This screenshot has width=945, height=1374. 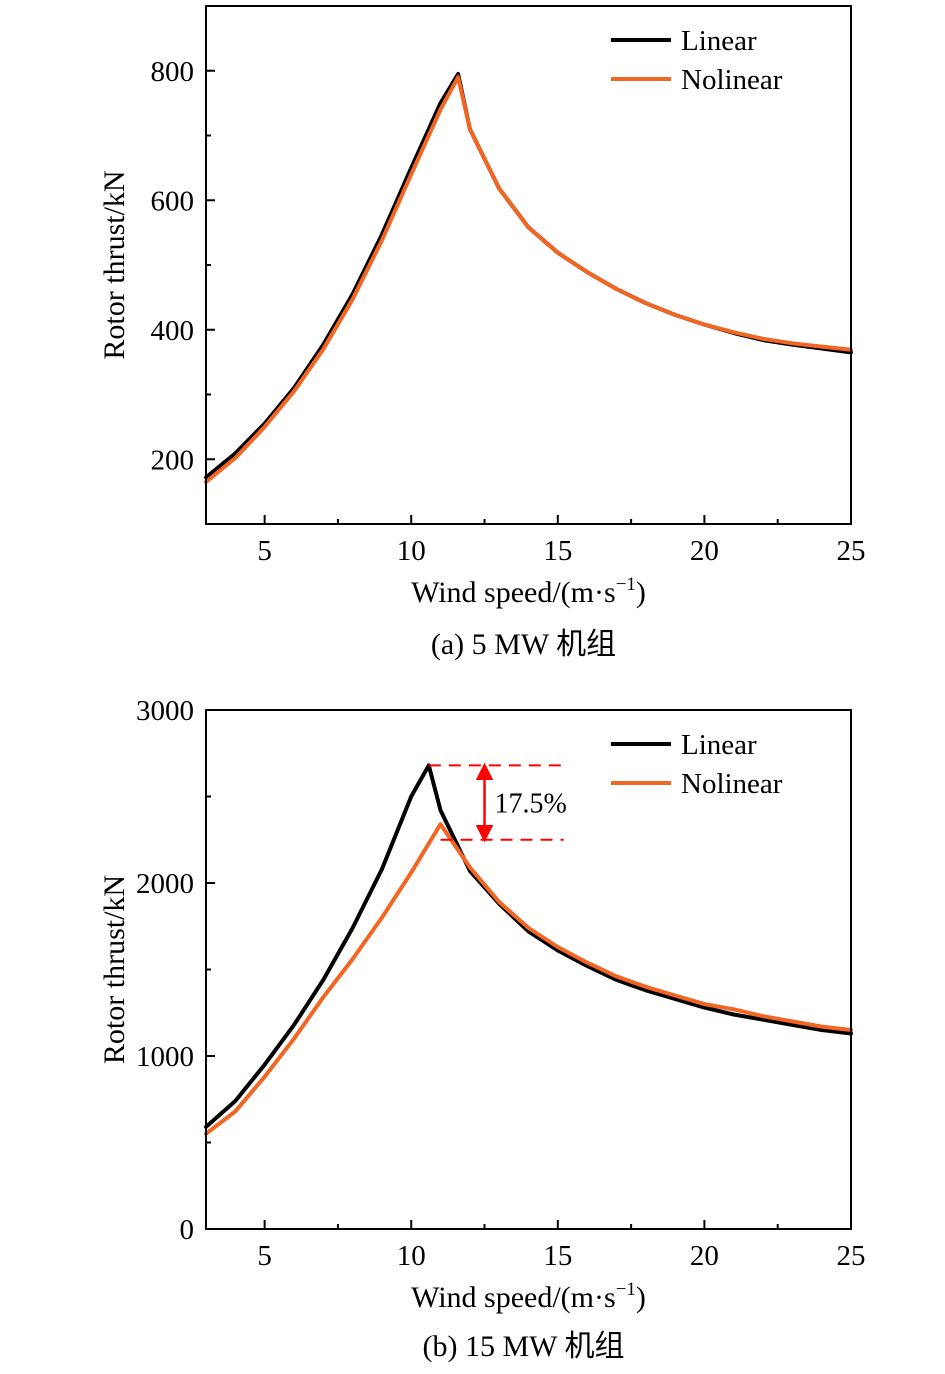 I want to click on y-tick-label: 600, so click(x=173, y=201).